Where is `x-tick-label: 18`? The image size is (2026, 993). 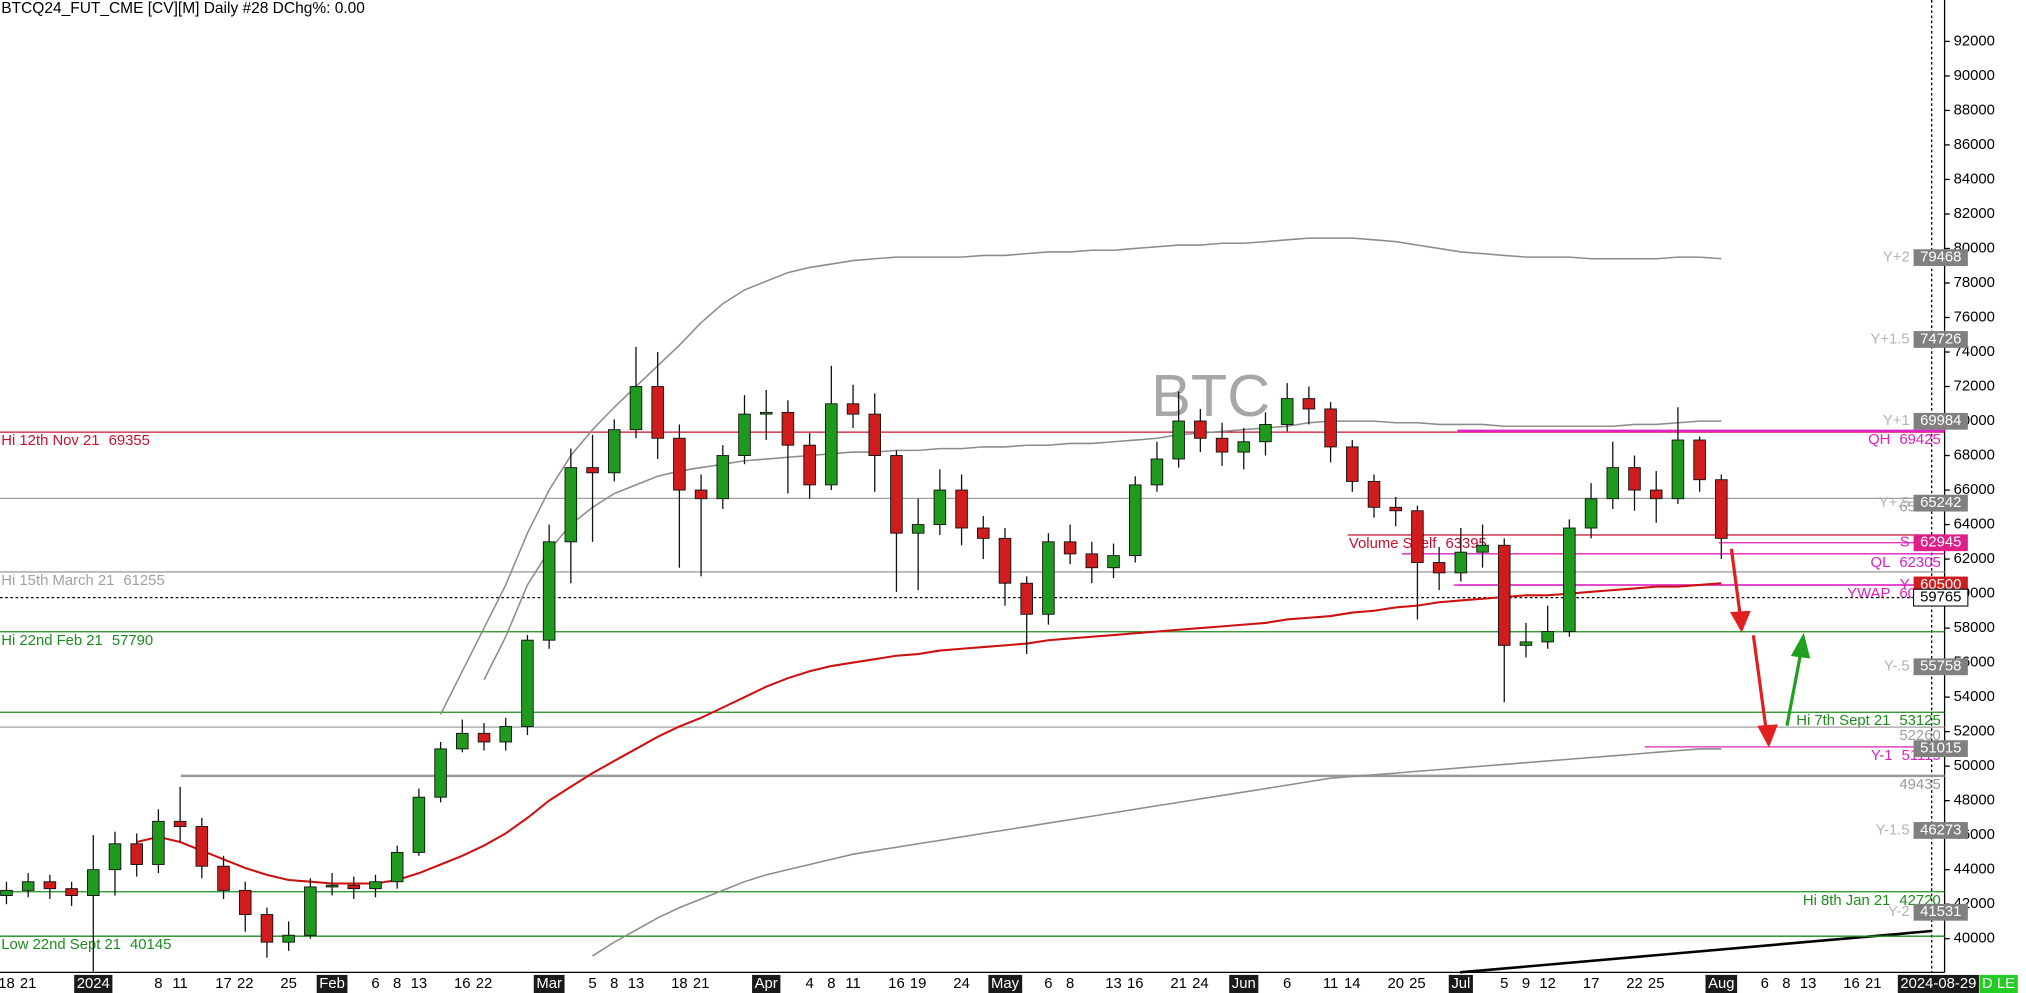 x-tick-label: 18 is located at coordinates (679, 984).